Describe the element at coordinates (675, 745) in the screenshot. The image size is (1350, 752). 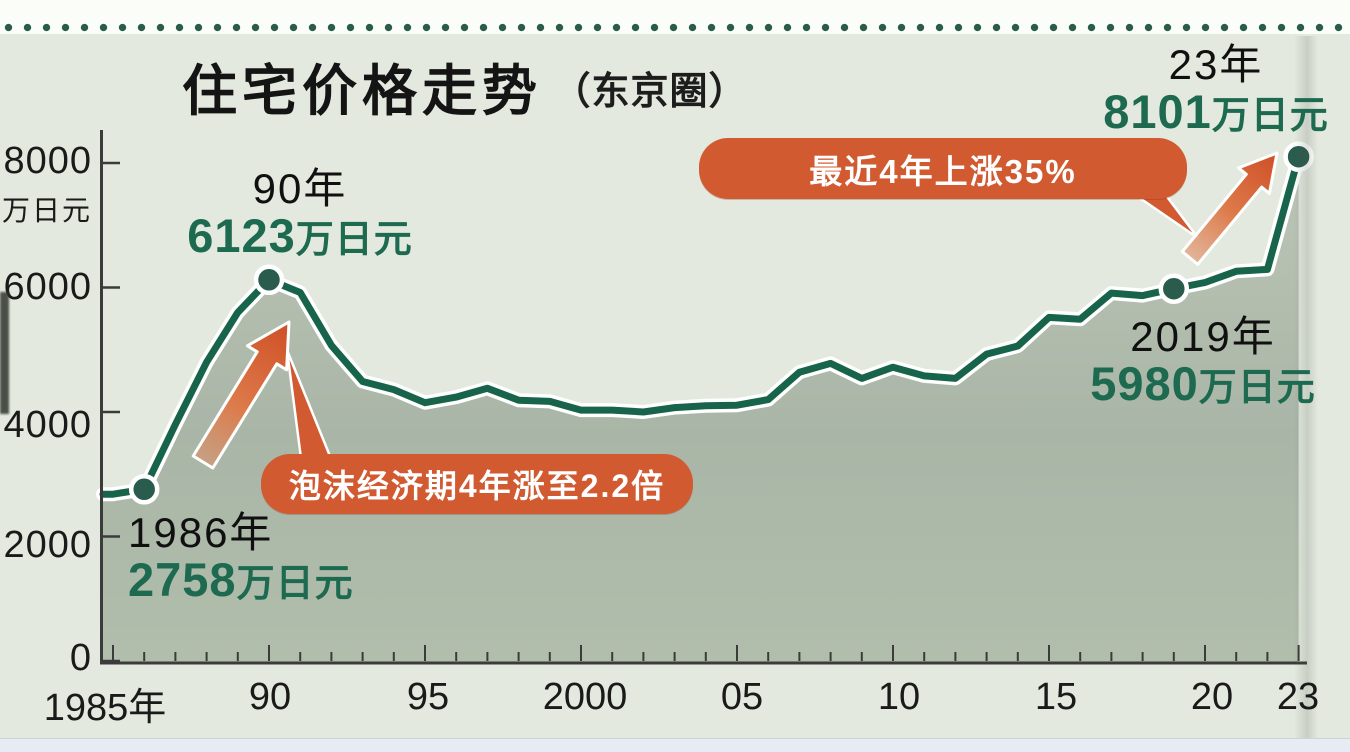
I see `bottom-edge-band` at that location.